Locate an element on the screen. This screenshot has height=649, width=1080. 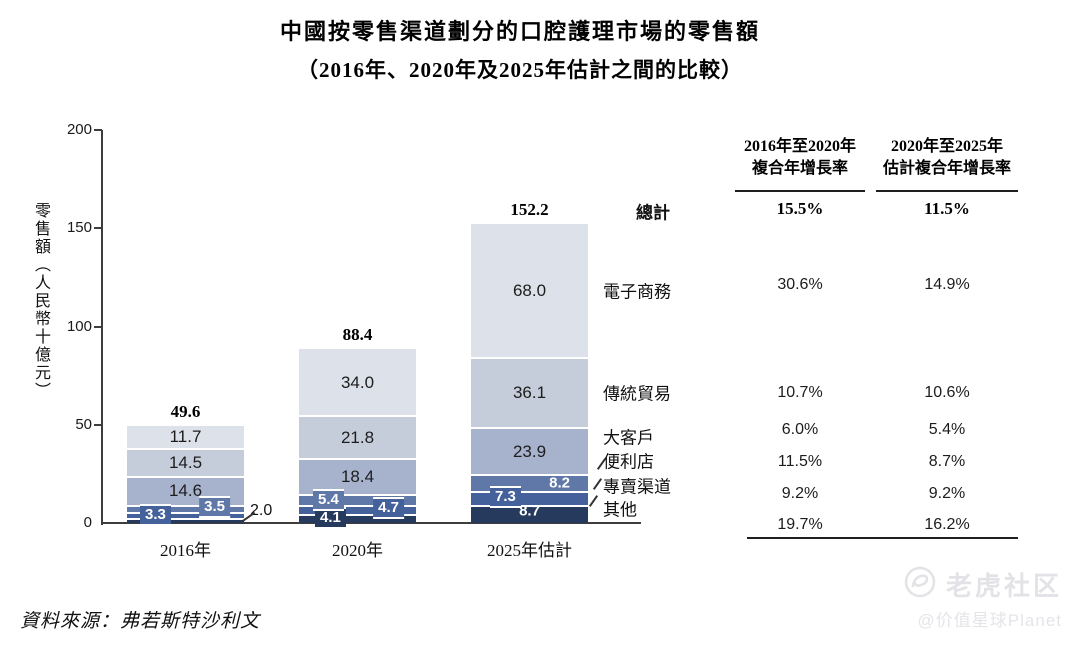
watermark: 老虎社区 @价值星球Planet is located at coordinates (983, 598).